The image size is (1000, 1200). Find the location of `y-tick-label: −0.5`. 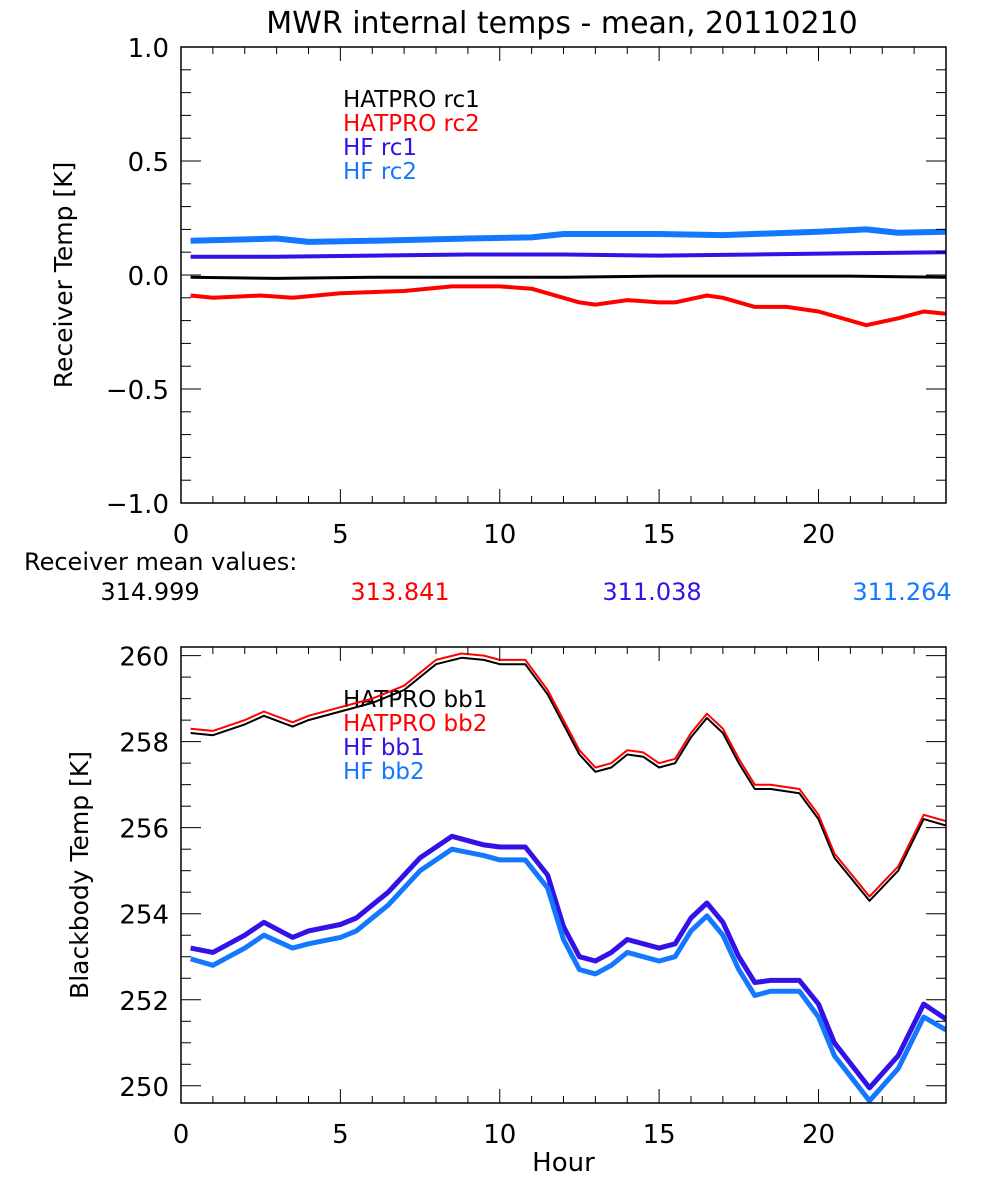

y-tick-label: −0.5 is located at coordinates (137, 391).